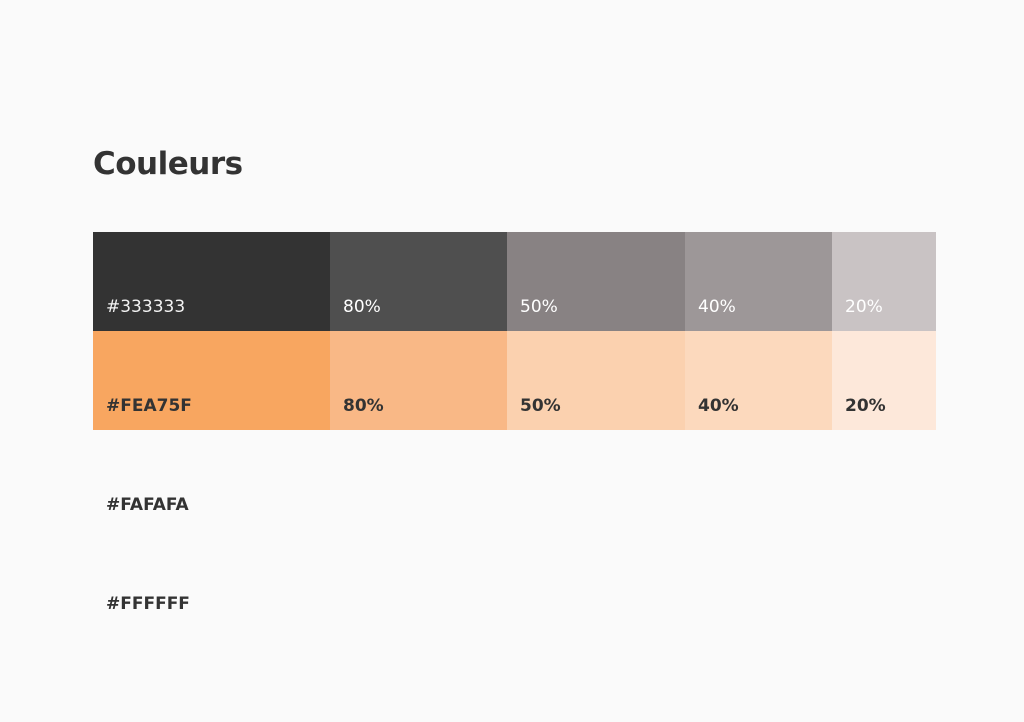  Describe the element at coordinates (147, 505) in the screenshot. I see `swatch-label: #FAFAFA` at that location.